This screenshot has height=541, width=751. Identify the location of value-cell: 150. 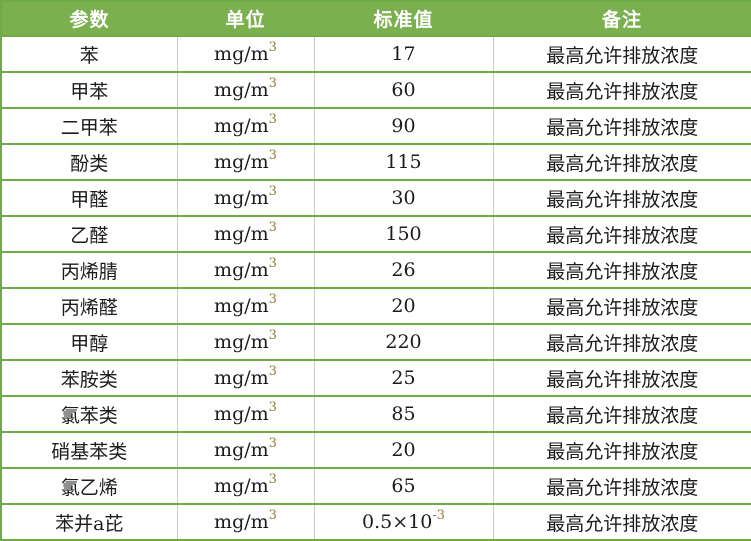
(404, 234).